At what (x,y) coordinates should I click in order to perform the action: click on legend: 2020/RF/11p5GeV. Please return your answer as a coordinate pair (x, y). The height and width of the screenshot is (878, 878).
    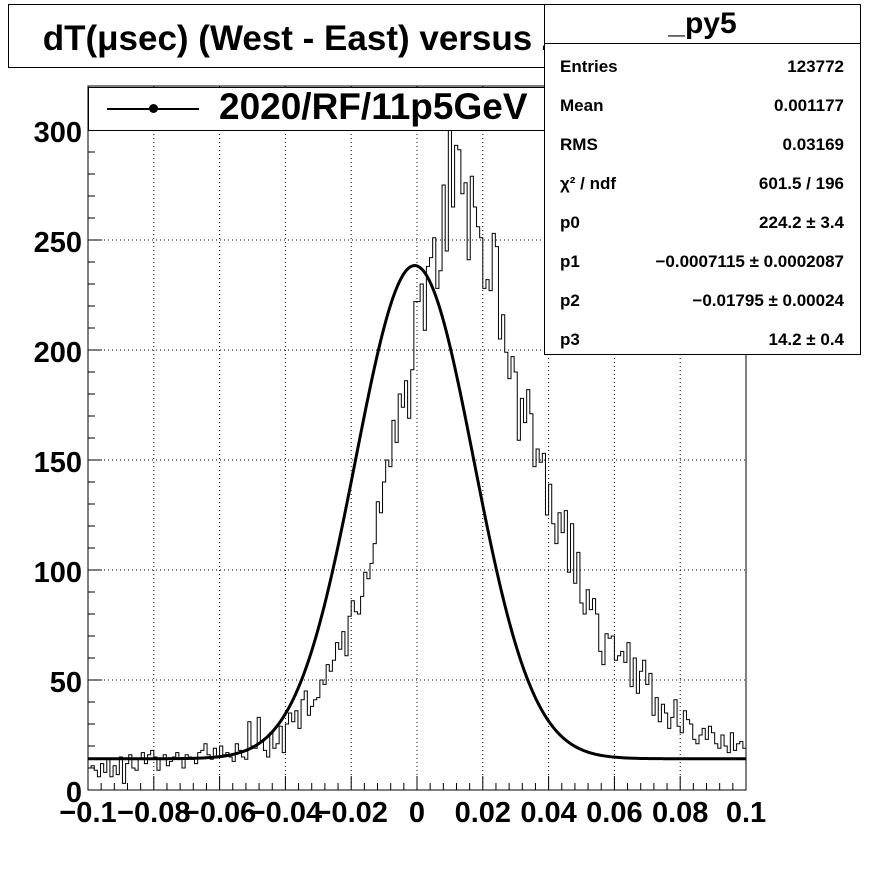
    Looking at the image, I should click on (351, 108).